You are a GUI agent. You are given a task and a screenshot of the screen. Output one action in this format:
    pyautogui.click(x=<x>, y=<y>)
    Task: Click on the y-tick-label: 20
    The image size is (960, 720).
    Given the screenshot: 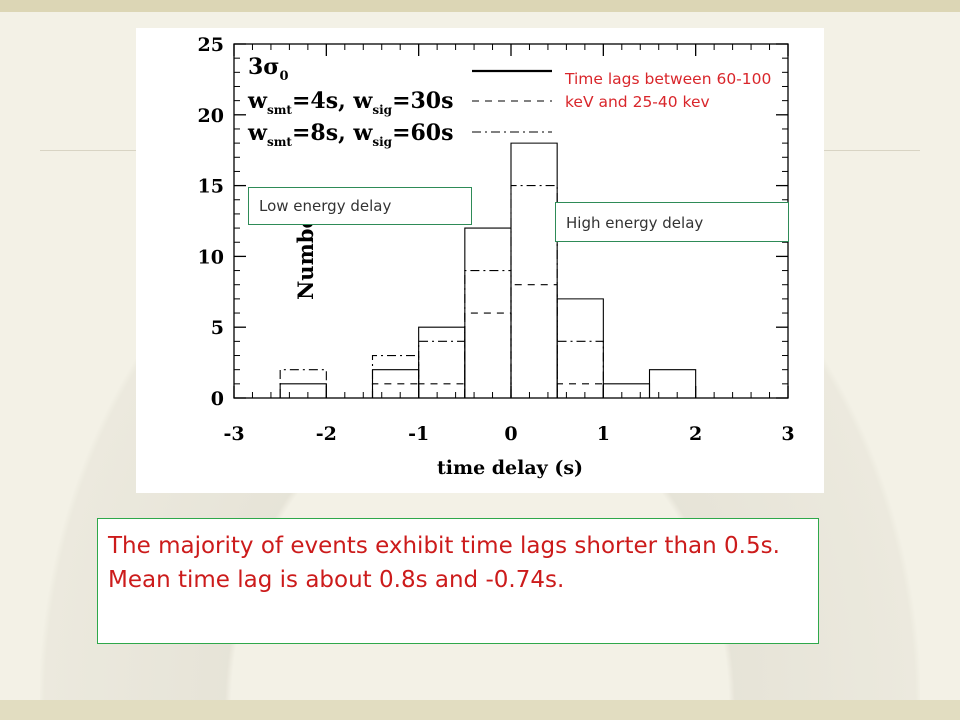 What is the action you would take?
    pyautogui.click(x=211, y=116)
    